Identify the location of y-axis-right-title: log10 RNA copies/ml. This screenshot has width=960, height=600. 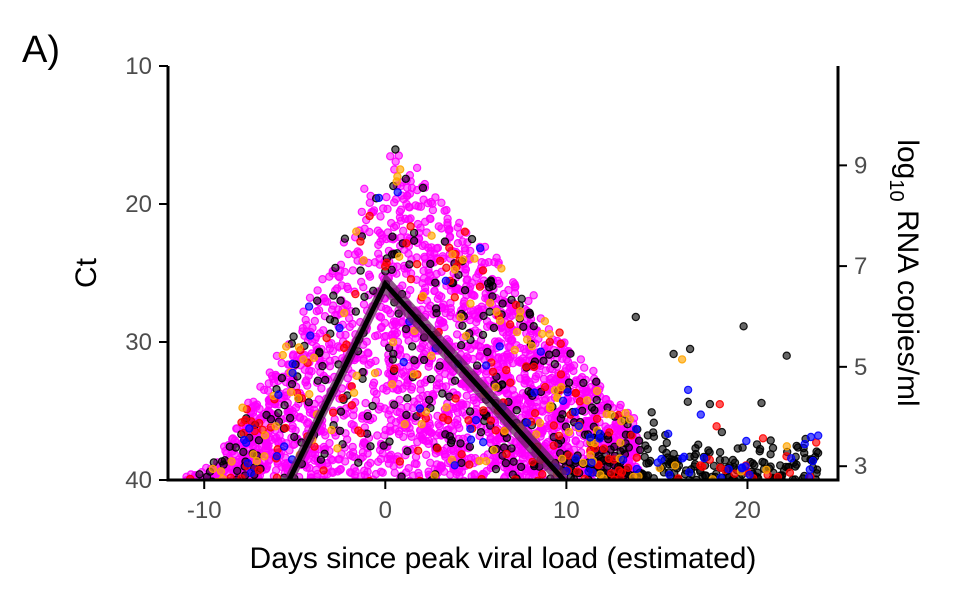
(904, 272).